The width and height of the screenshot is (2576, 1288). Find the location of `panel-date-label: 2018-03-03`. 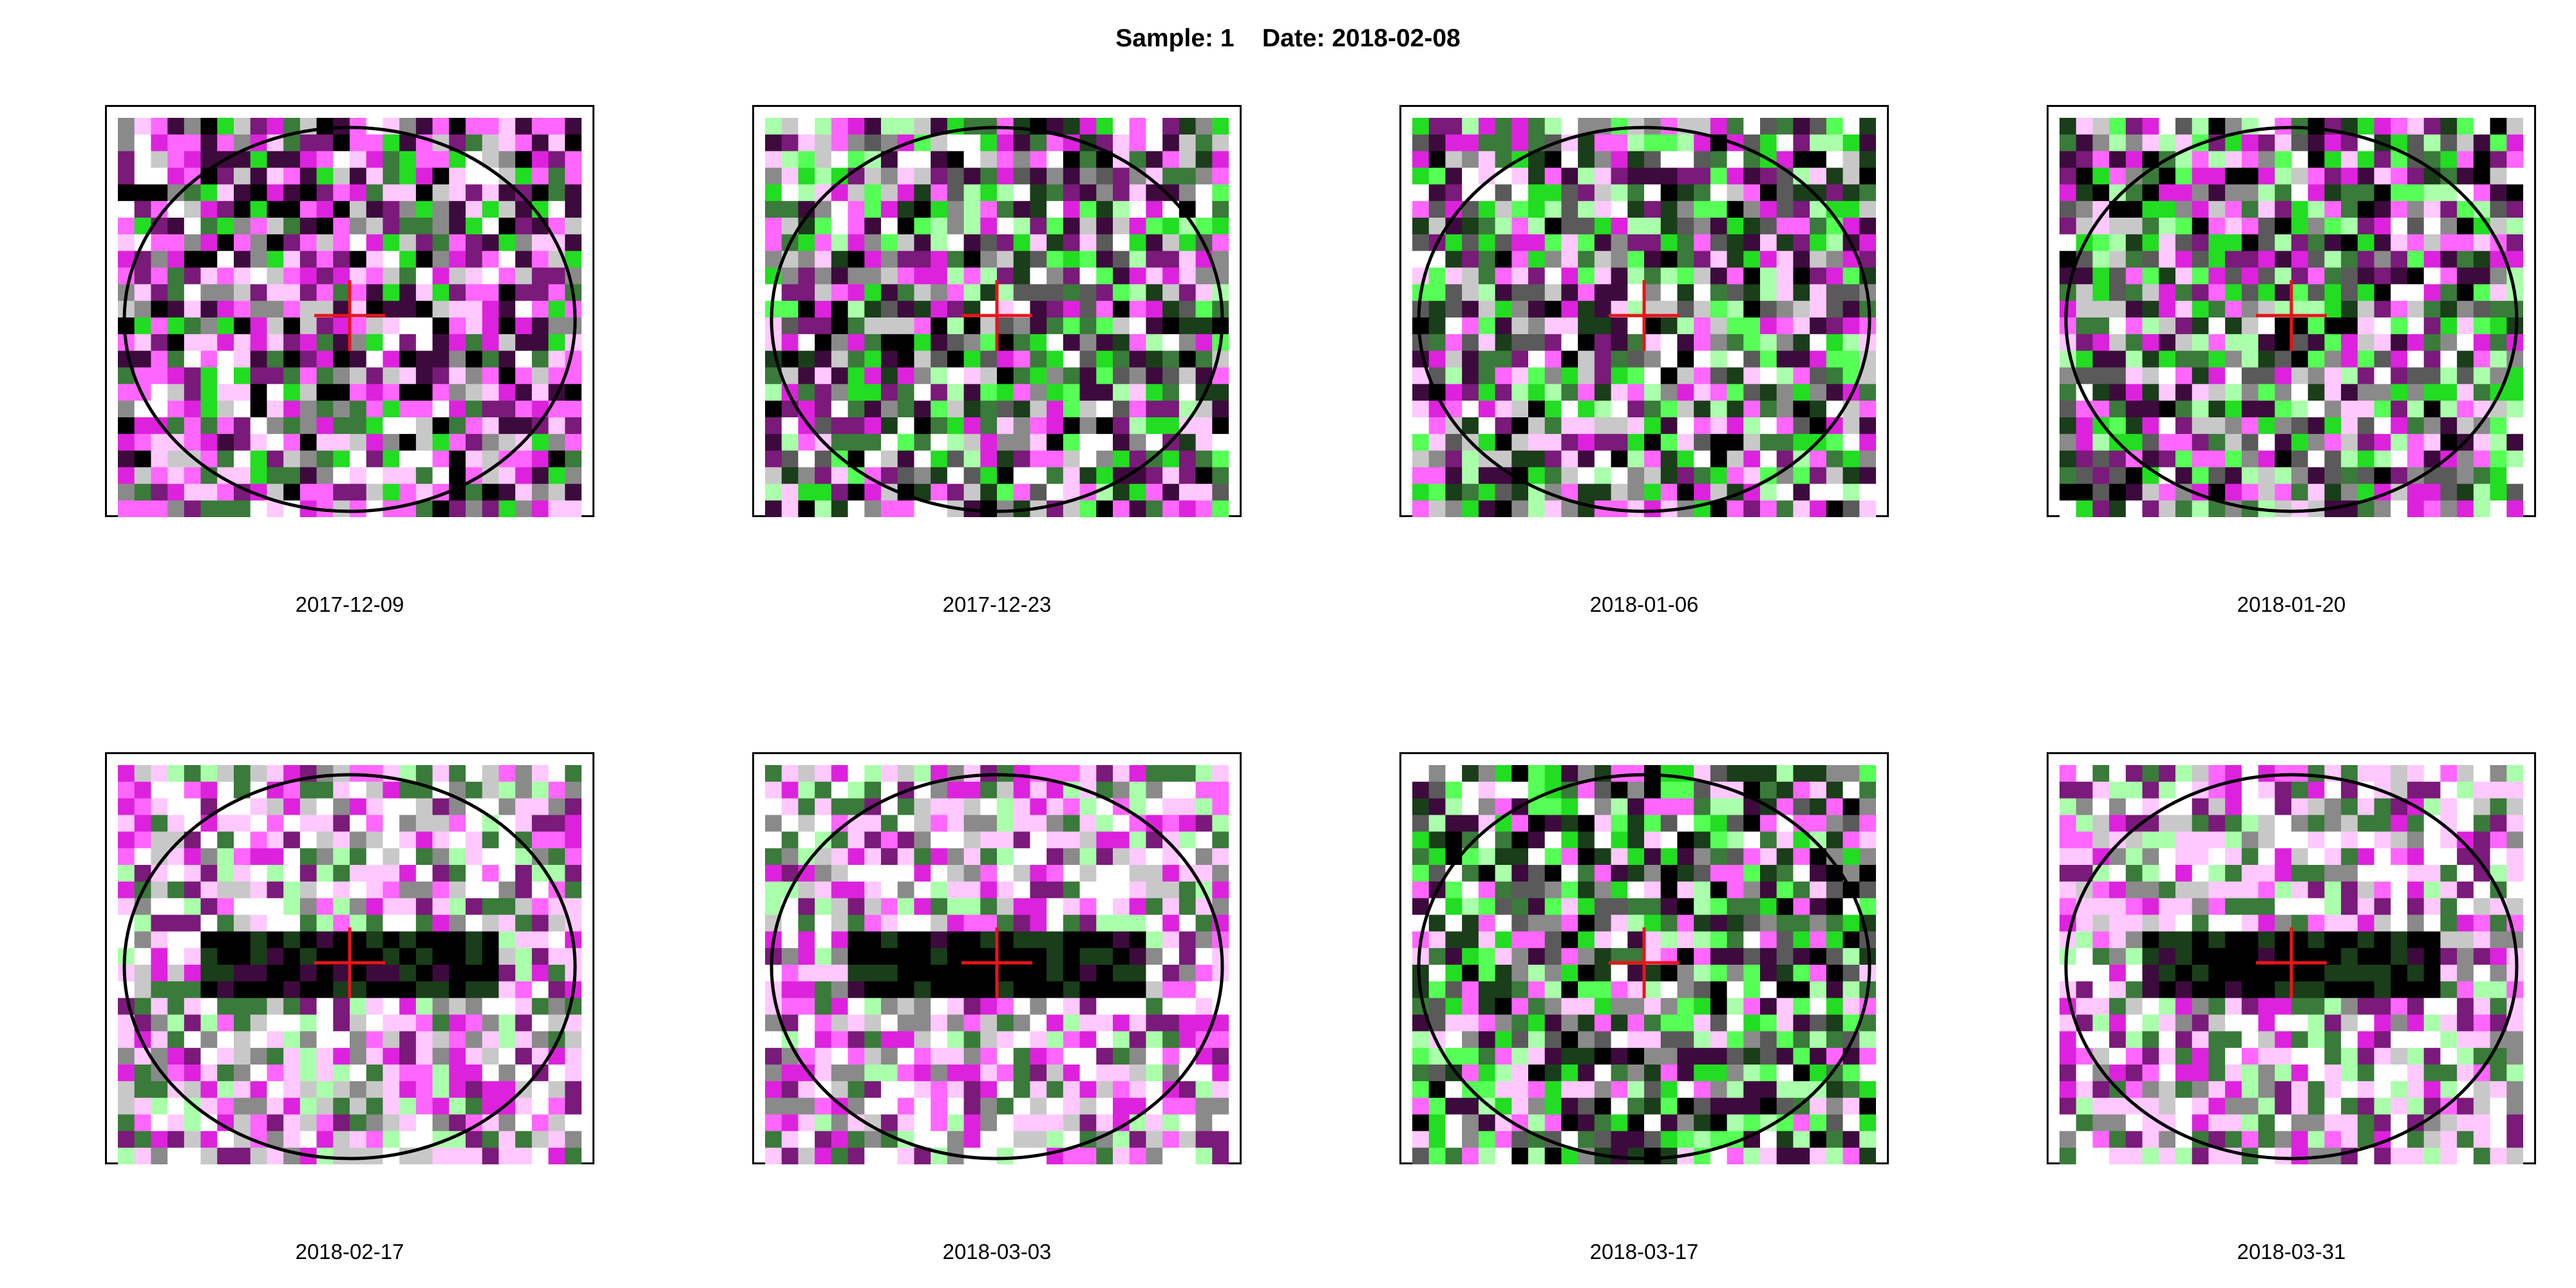

panel-date-label: 2018-03-03 is located at coordinates (997, 1252).